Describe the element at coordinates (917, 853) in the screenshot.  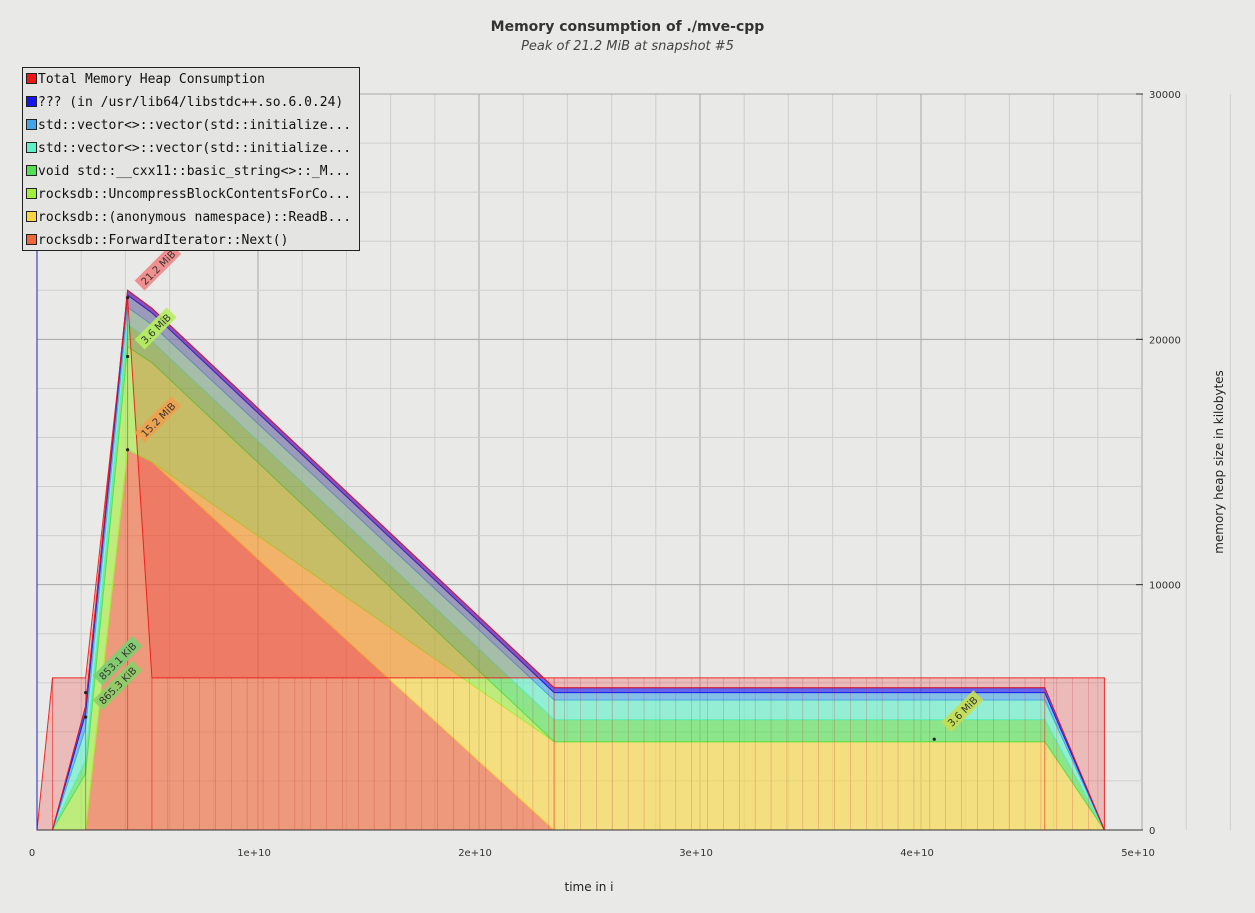
I see `x-tick-label: 4e+10` at that location.